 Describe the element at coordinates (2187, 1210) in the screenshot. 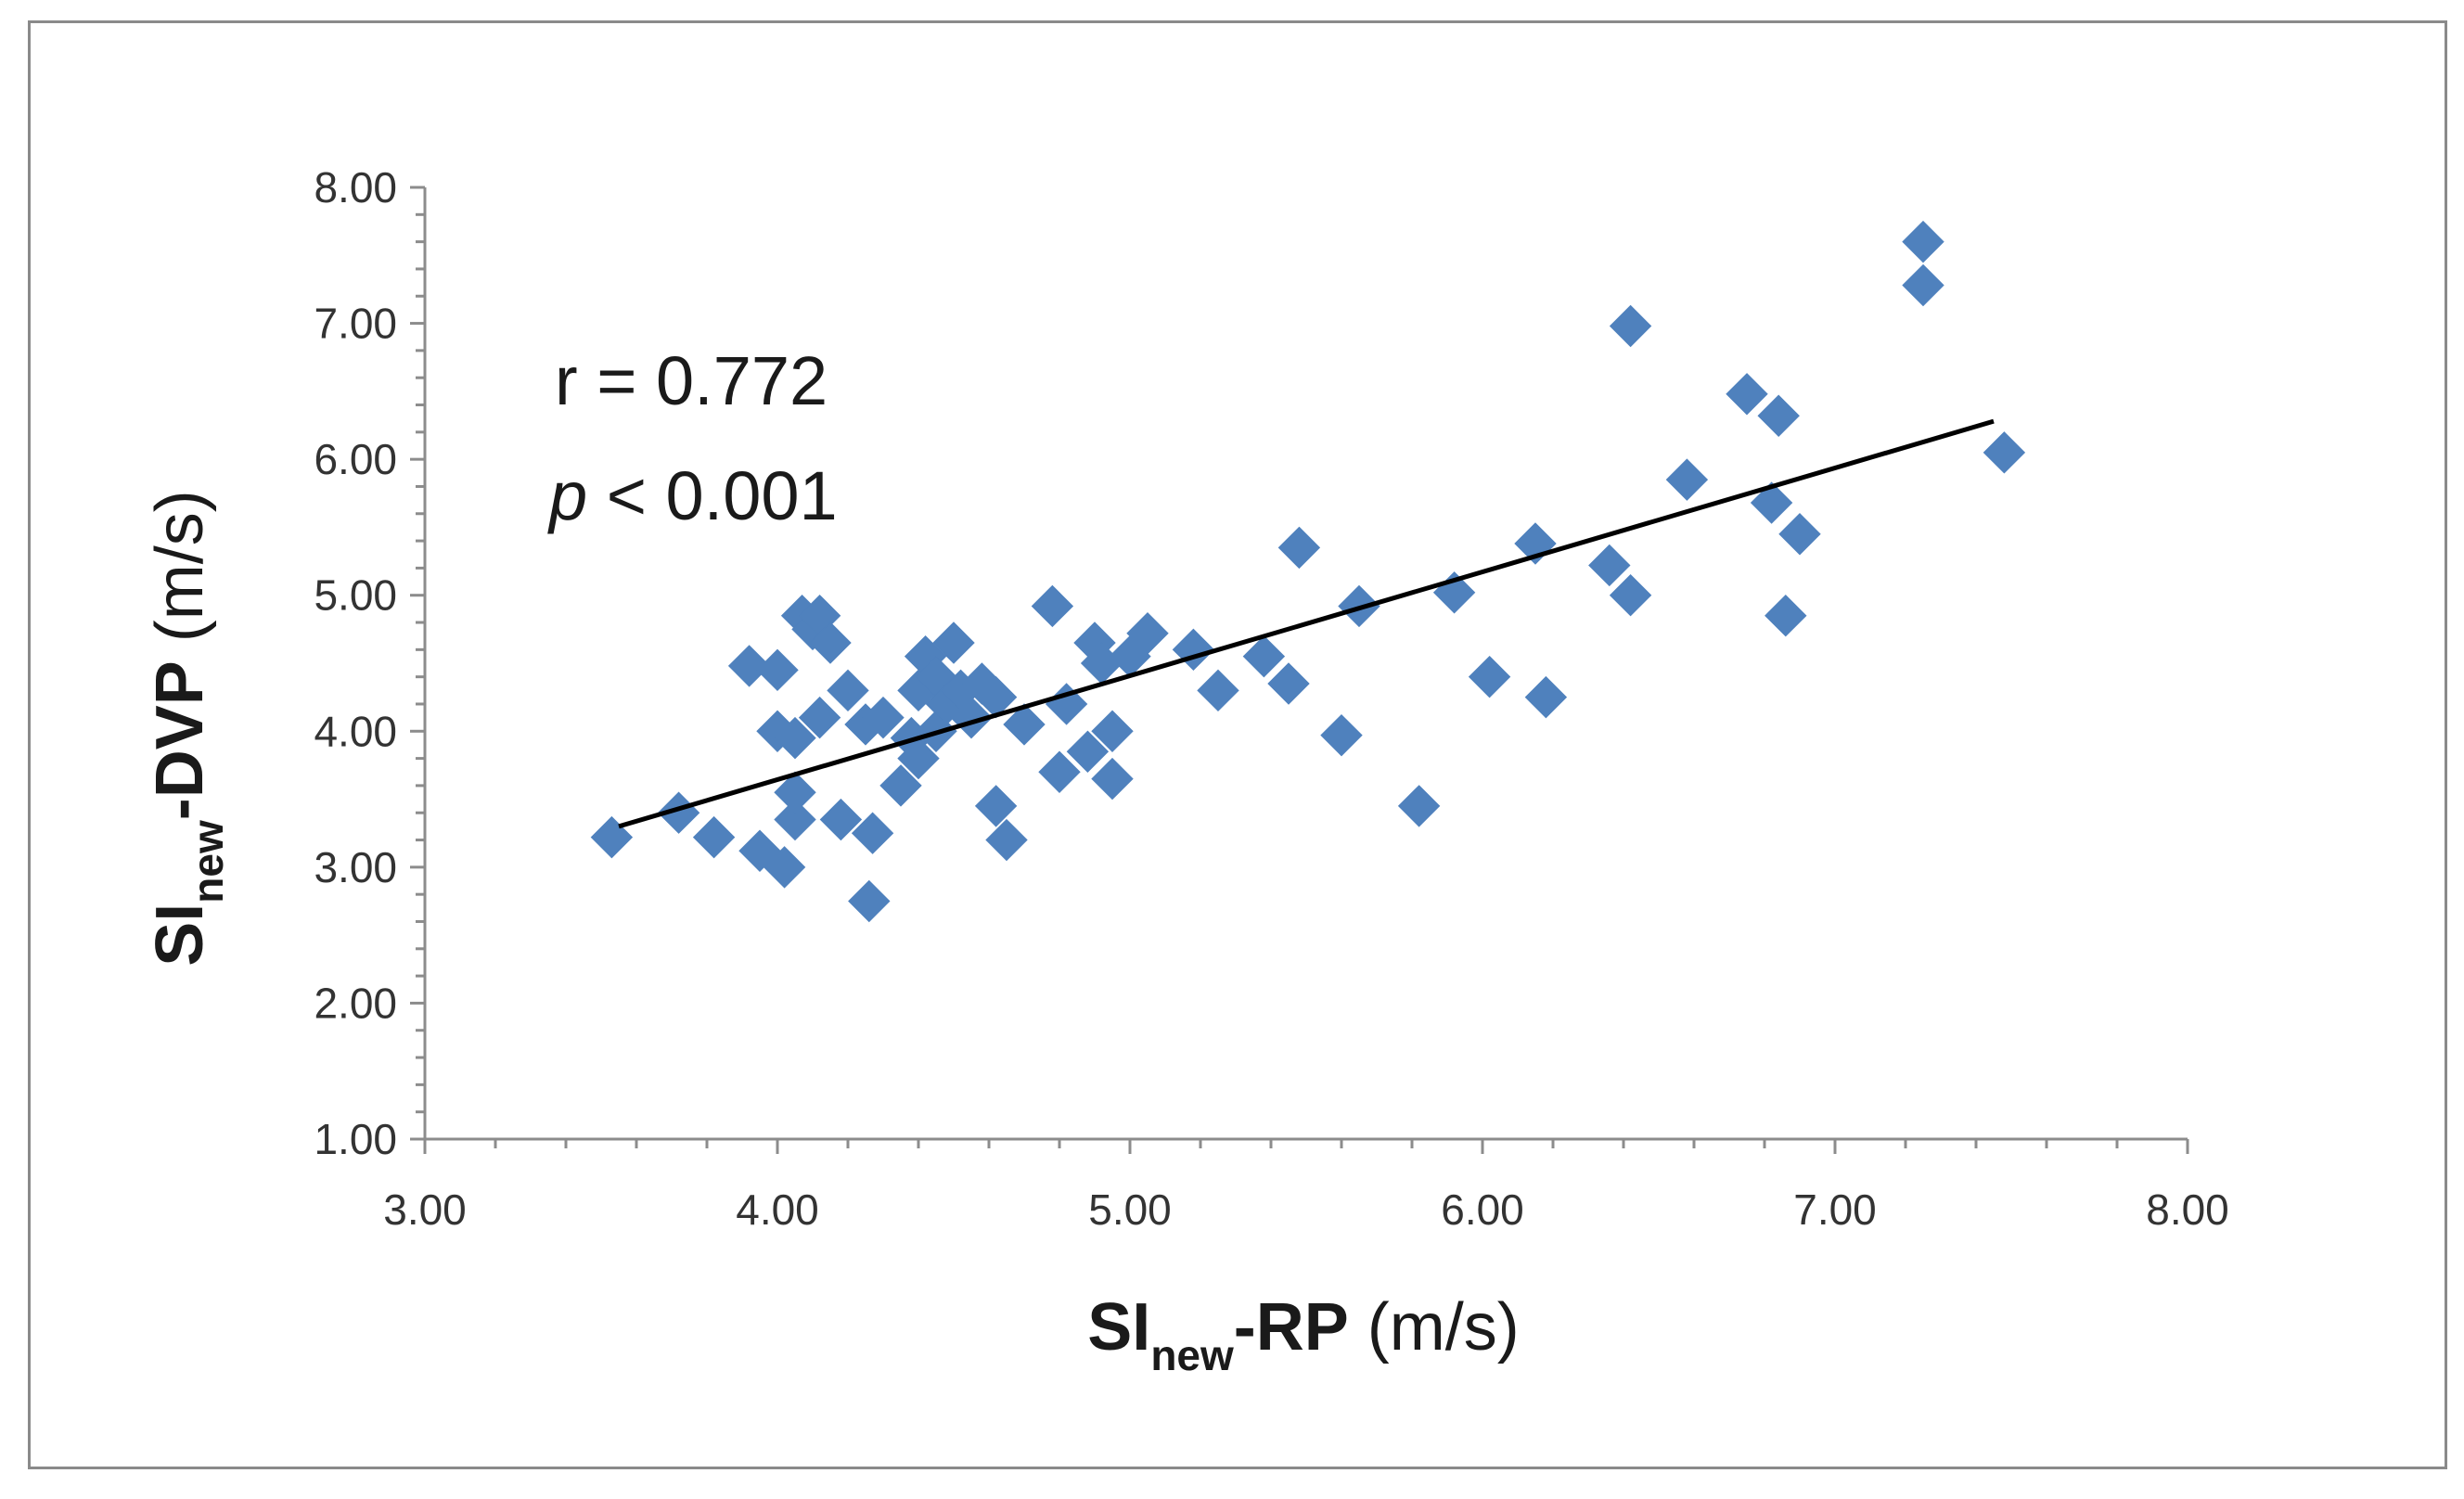

I see `x-tick-label: 8.00` at that location.